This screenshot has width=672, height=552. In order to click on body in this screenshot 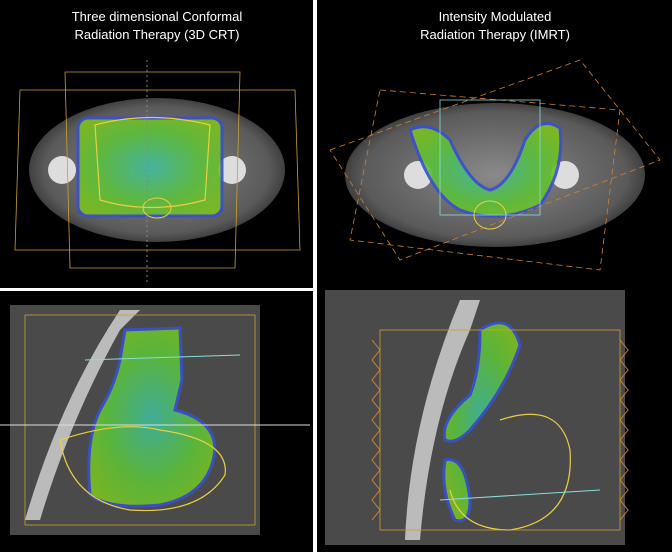, I will do `click(495, 175)`.